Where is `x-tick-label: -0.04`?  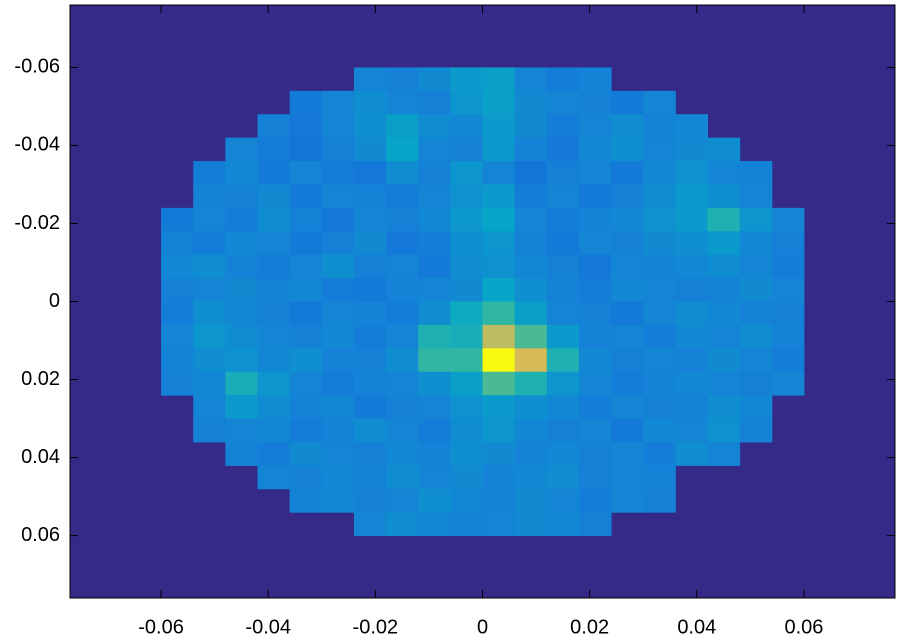 x-tick-label: -0.04 is located at coordinates (268, 627).